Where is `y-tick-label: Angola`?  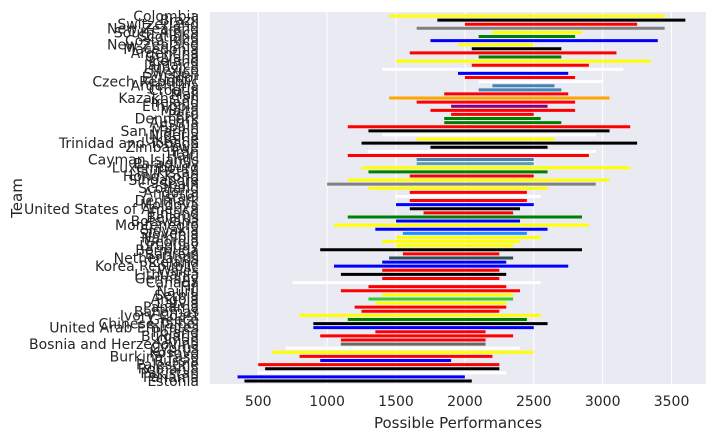 y-tick-label: Angola is located at coordinates (175, 300).